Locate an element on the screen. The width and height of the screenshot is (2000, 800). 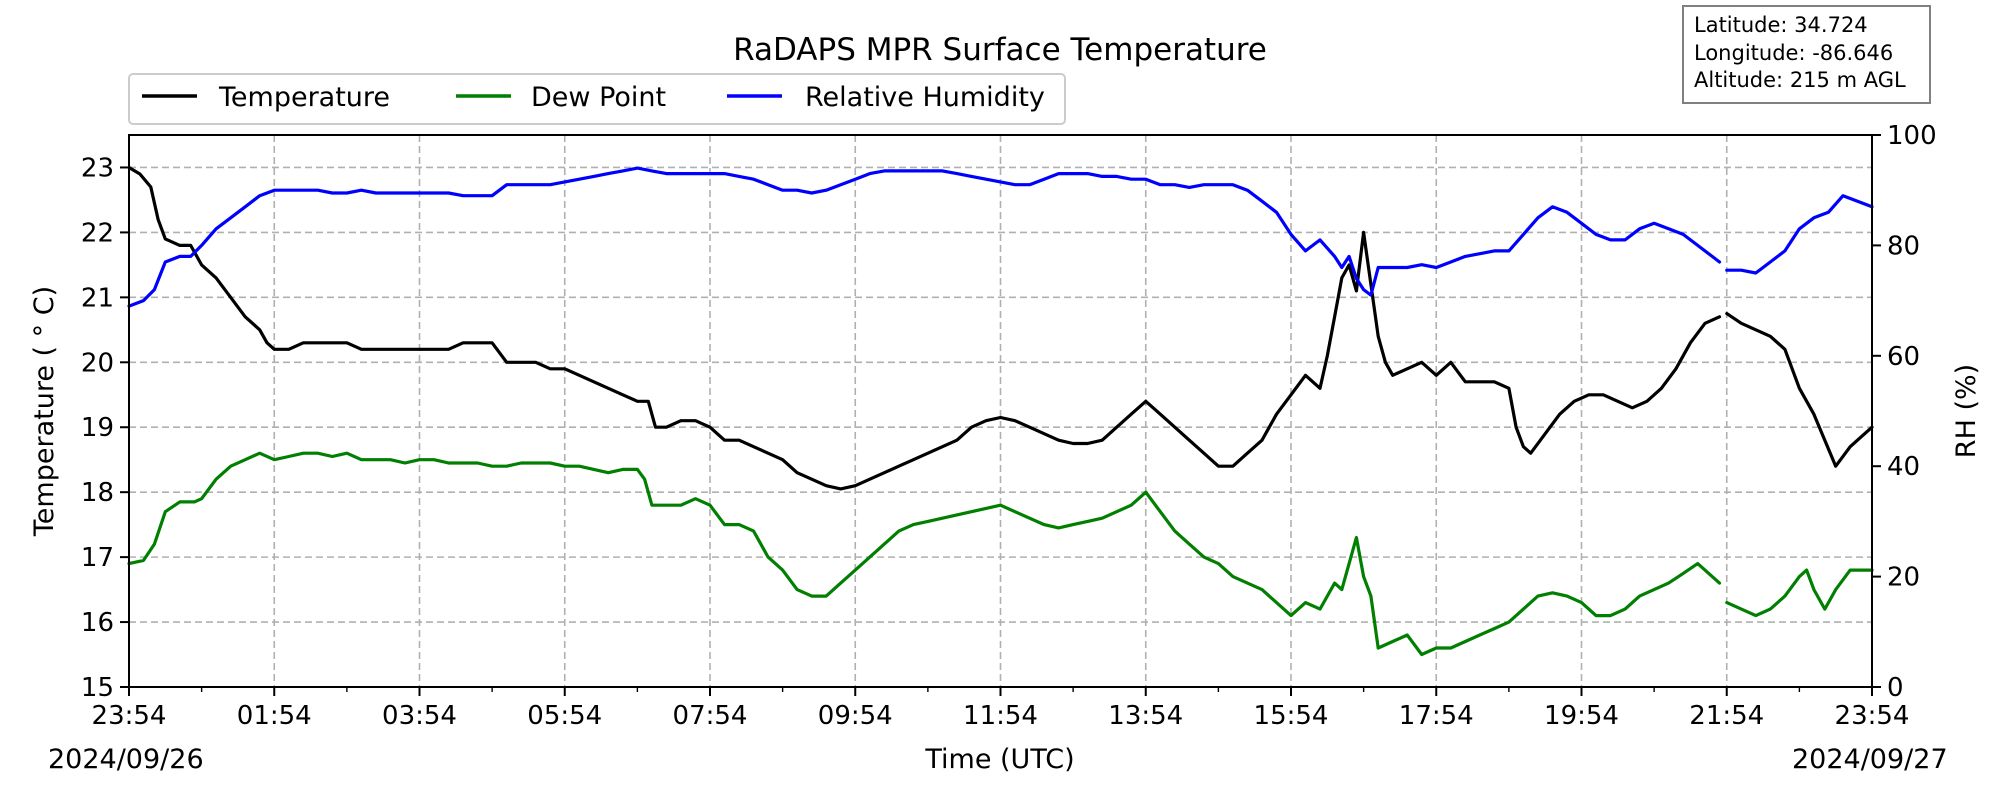
x-tick-label: 11:54 is located at coordinates (1000, 716).